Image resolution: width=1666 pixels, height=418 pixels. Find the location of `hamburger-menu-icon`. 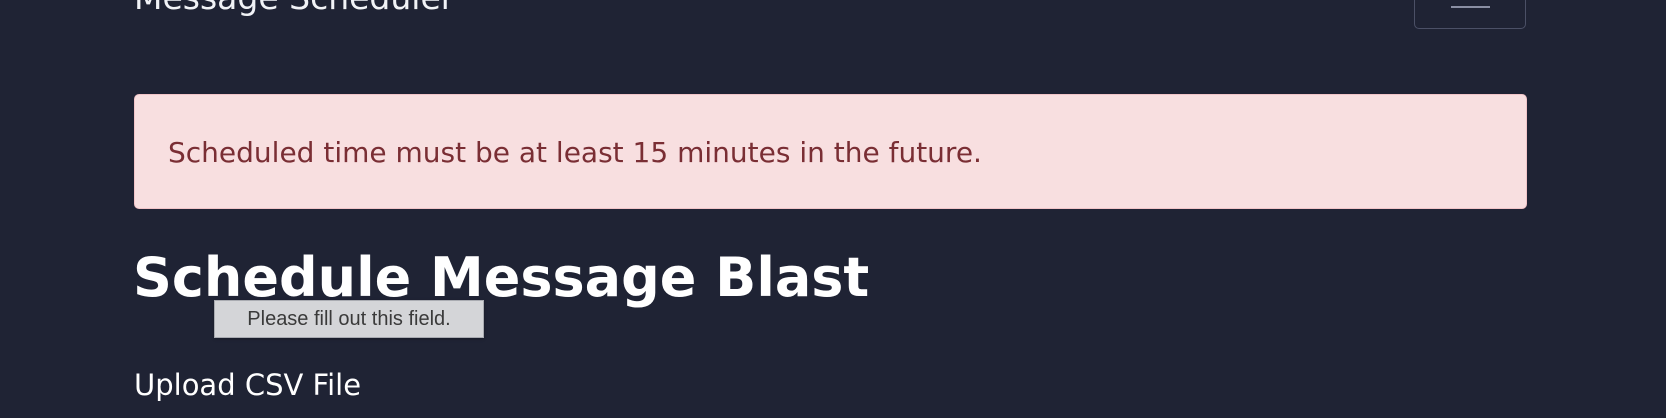

hamburger-menu-icon is located at coordinates (1470, 7).